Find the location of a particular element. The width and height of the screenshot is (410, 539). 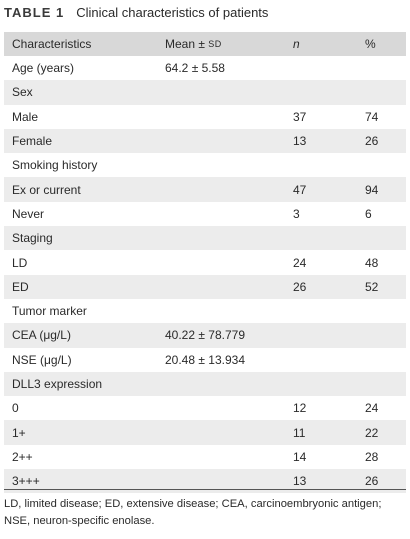

table-row: Age (years) 64.2 ± 5.58 is located at coordinates (205, 68).